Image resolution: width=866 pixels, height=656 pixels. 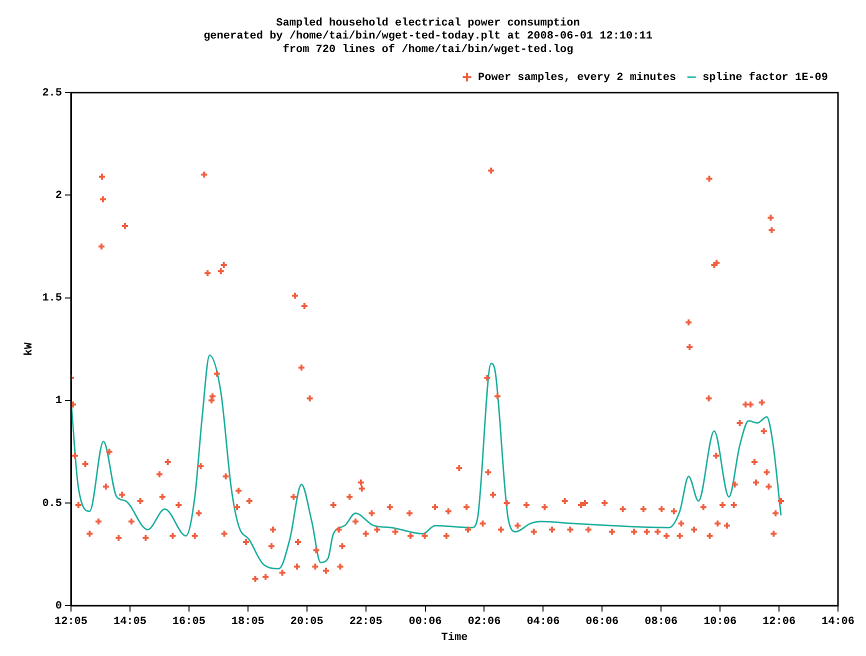 What do you see at coordinates (189, 622) in the screenshot?
I see `x-tick-label: 16:05` at bounding box center [189, 622].